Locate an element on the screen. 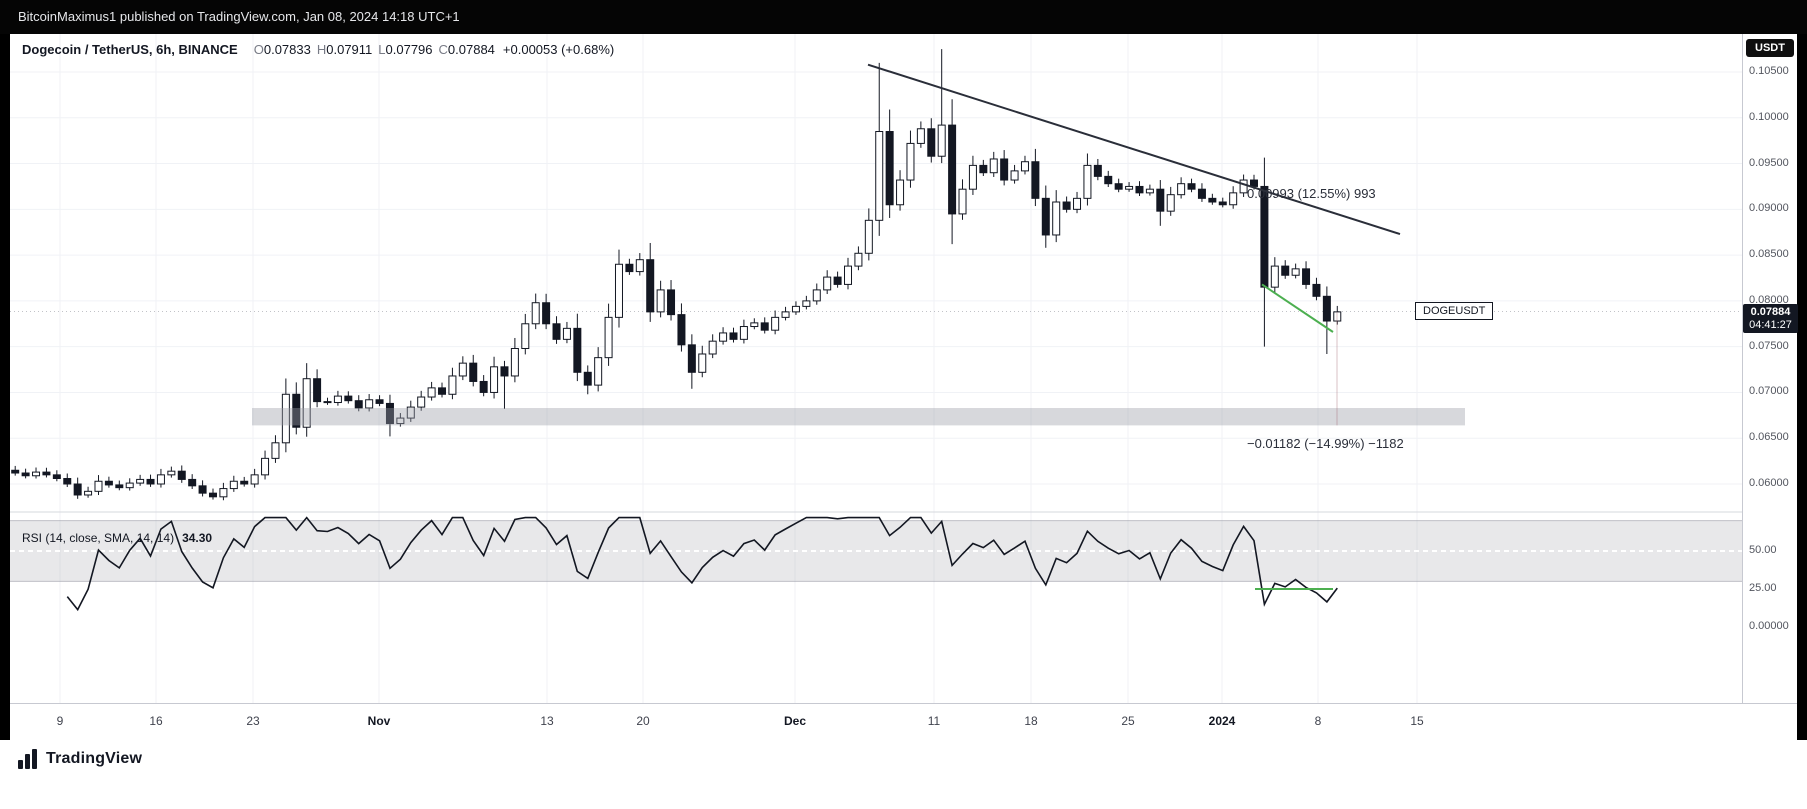 The width and height of the screenshot is (1807, 809). measure-label-up: 0.00993 (12.55%) 993 is located at coordinates (1311, 193).